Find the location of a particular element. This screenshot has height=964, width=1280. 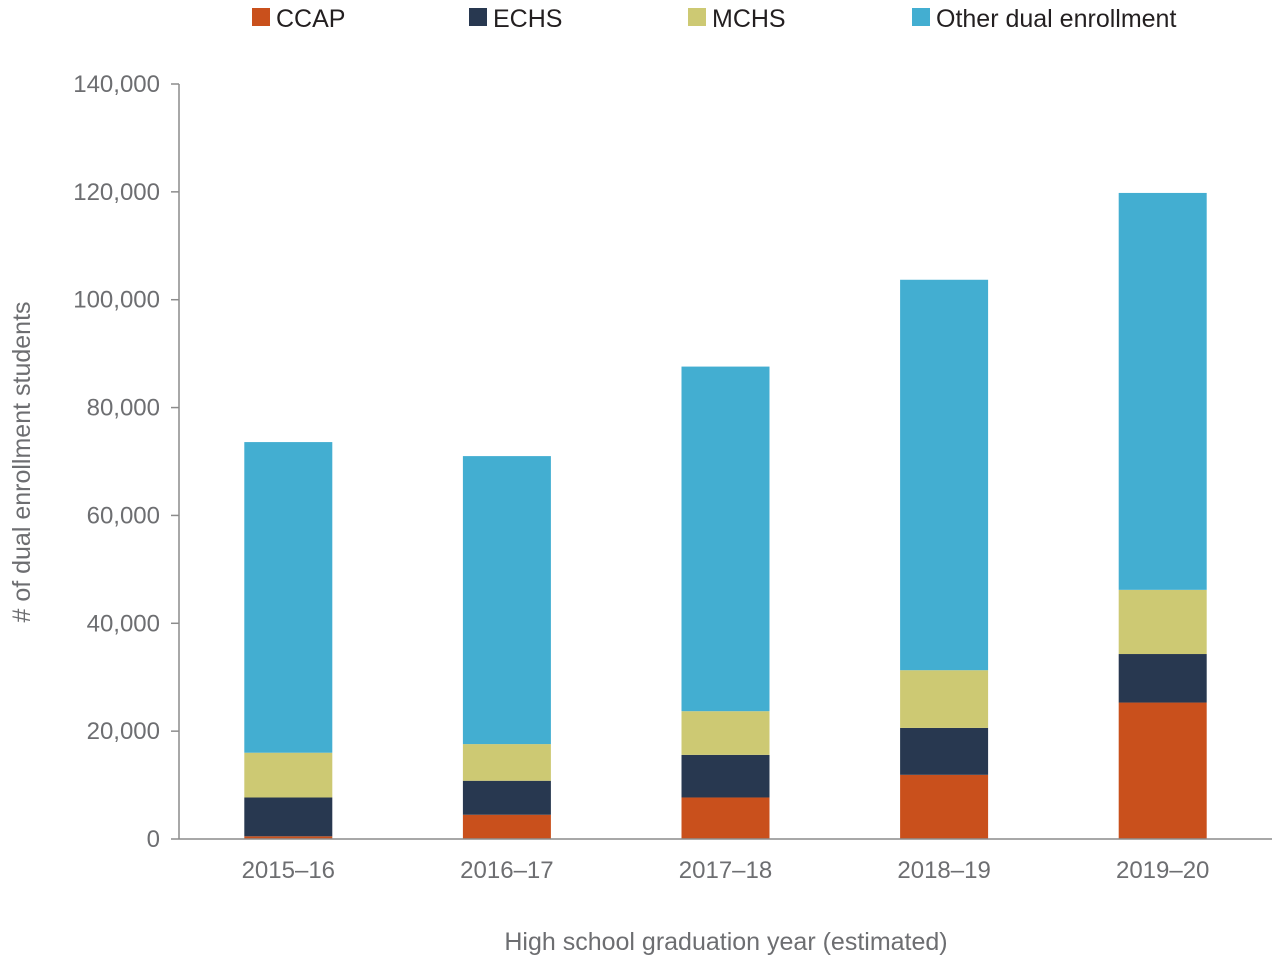

legend-swatch-other-dual-enrollment is located at coordinates (921, 17).